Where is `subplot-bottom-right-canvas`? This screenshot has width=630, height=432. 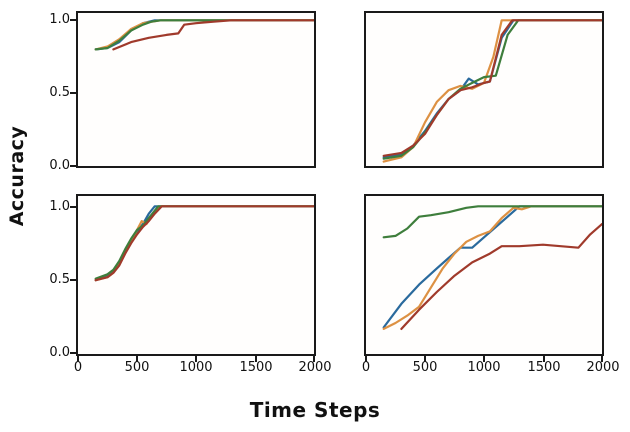 subplot-bottom-right-canvas is located at coordinates (492, 267).